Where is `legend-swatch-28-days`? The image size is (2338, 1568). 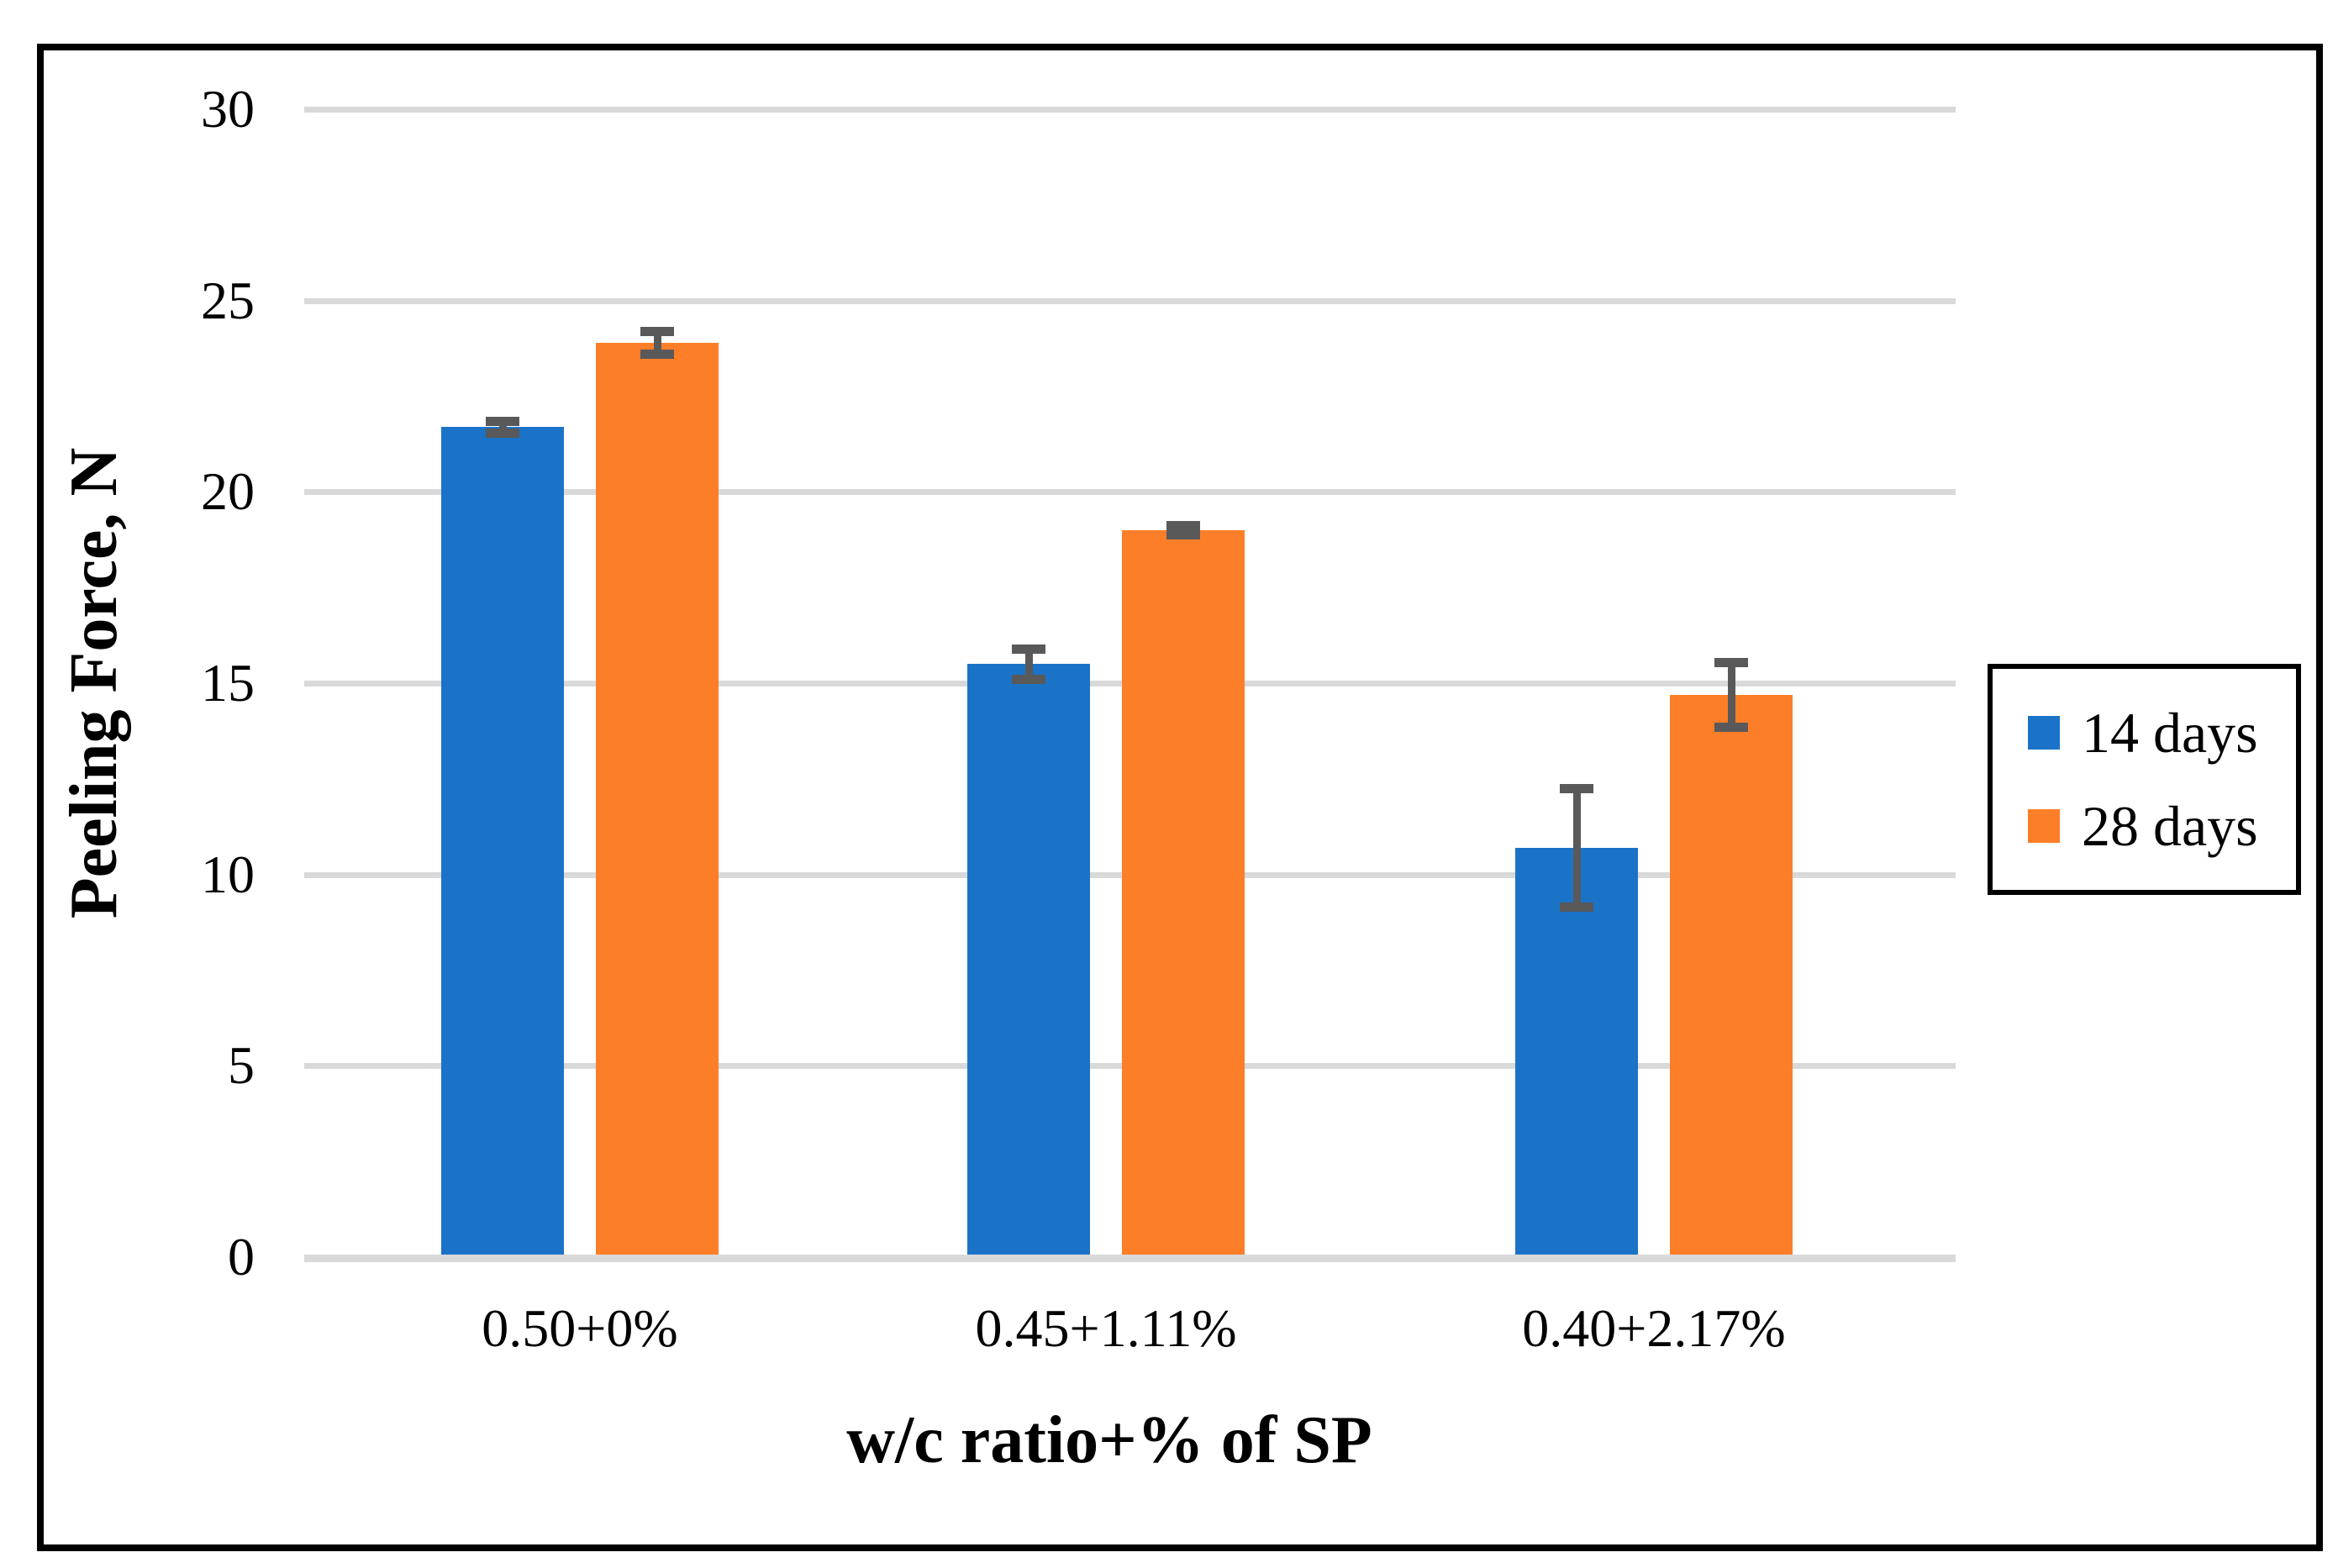
legend-swatch-28-days is located at coordinates (2044, 826).